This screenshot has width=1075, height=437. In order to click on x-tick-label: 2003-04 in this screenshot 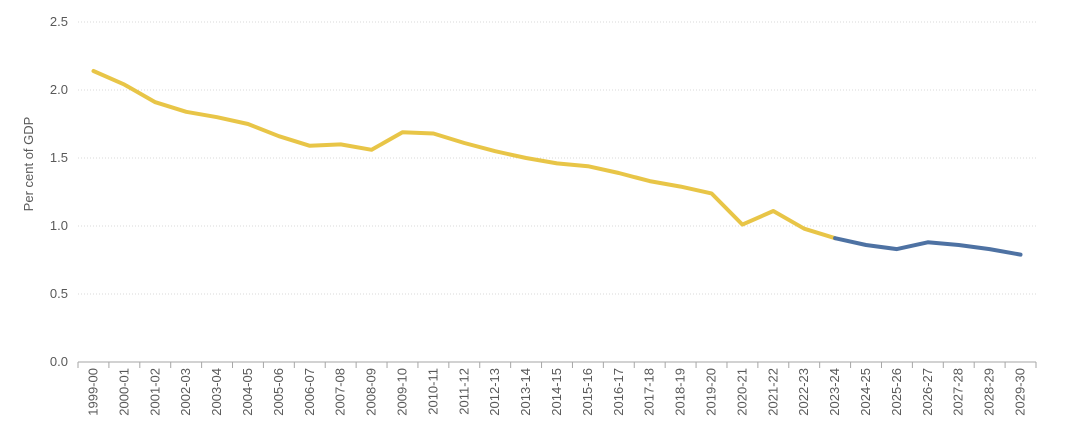, I will do `click(216, 392)`.